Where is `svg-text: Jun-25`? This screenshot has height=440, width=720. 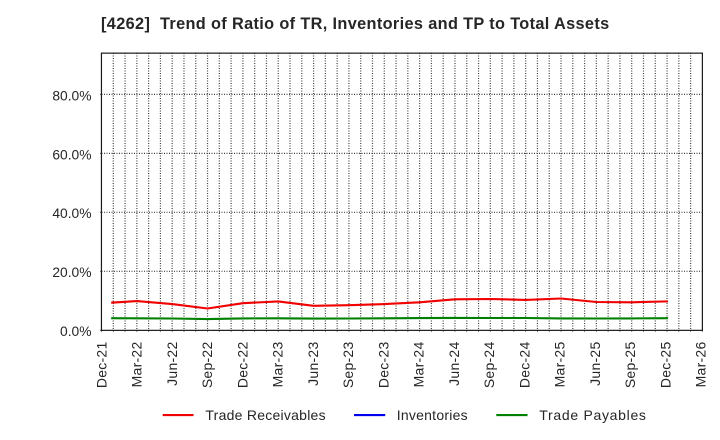
svg-text: Jun-25 is located at coordinates (595, 364).